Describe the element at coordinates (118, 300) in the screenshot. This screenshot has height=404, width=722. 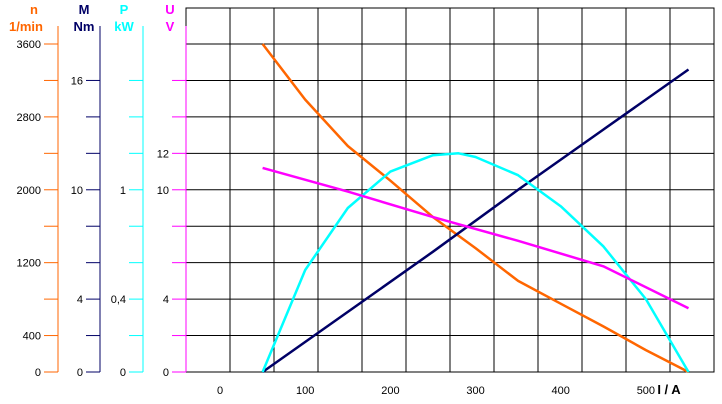
I see `axis-P-tick-label: 0,4` at that location.